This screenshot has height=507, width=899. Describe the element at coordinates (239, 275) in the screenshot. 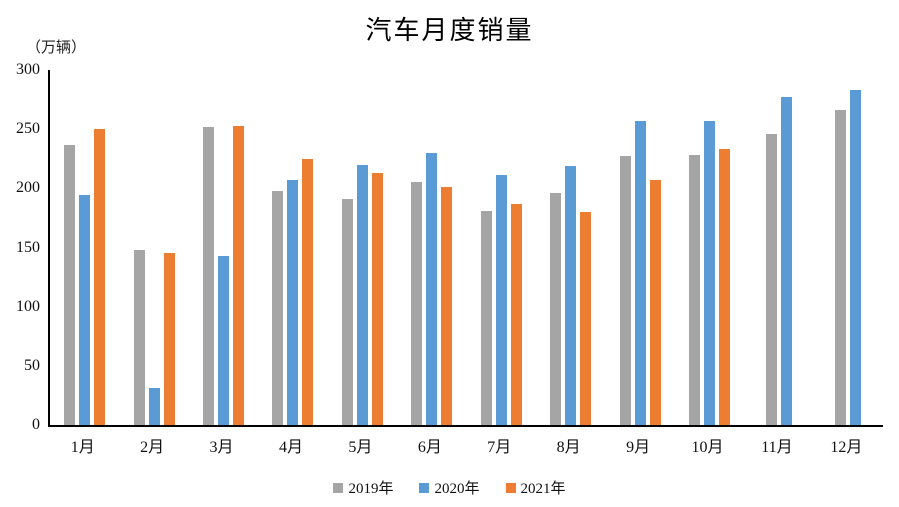

I see `bar-2021年-3月` at that location.